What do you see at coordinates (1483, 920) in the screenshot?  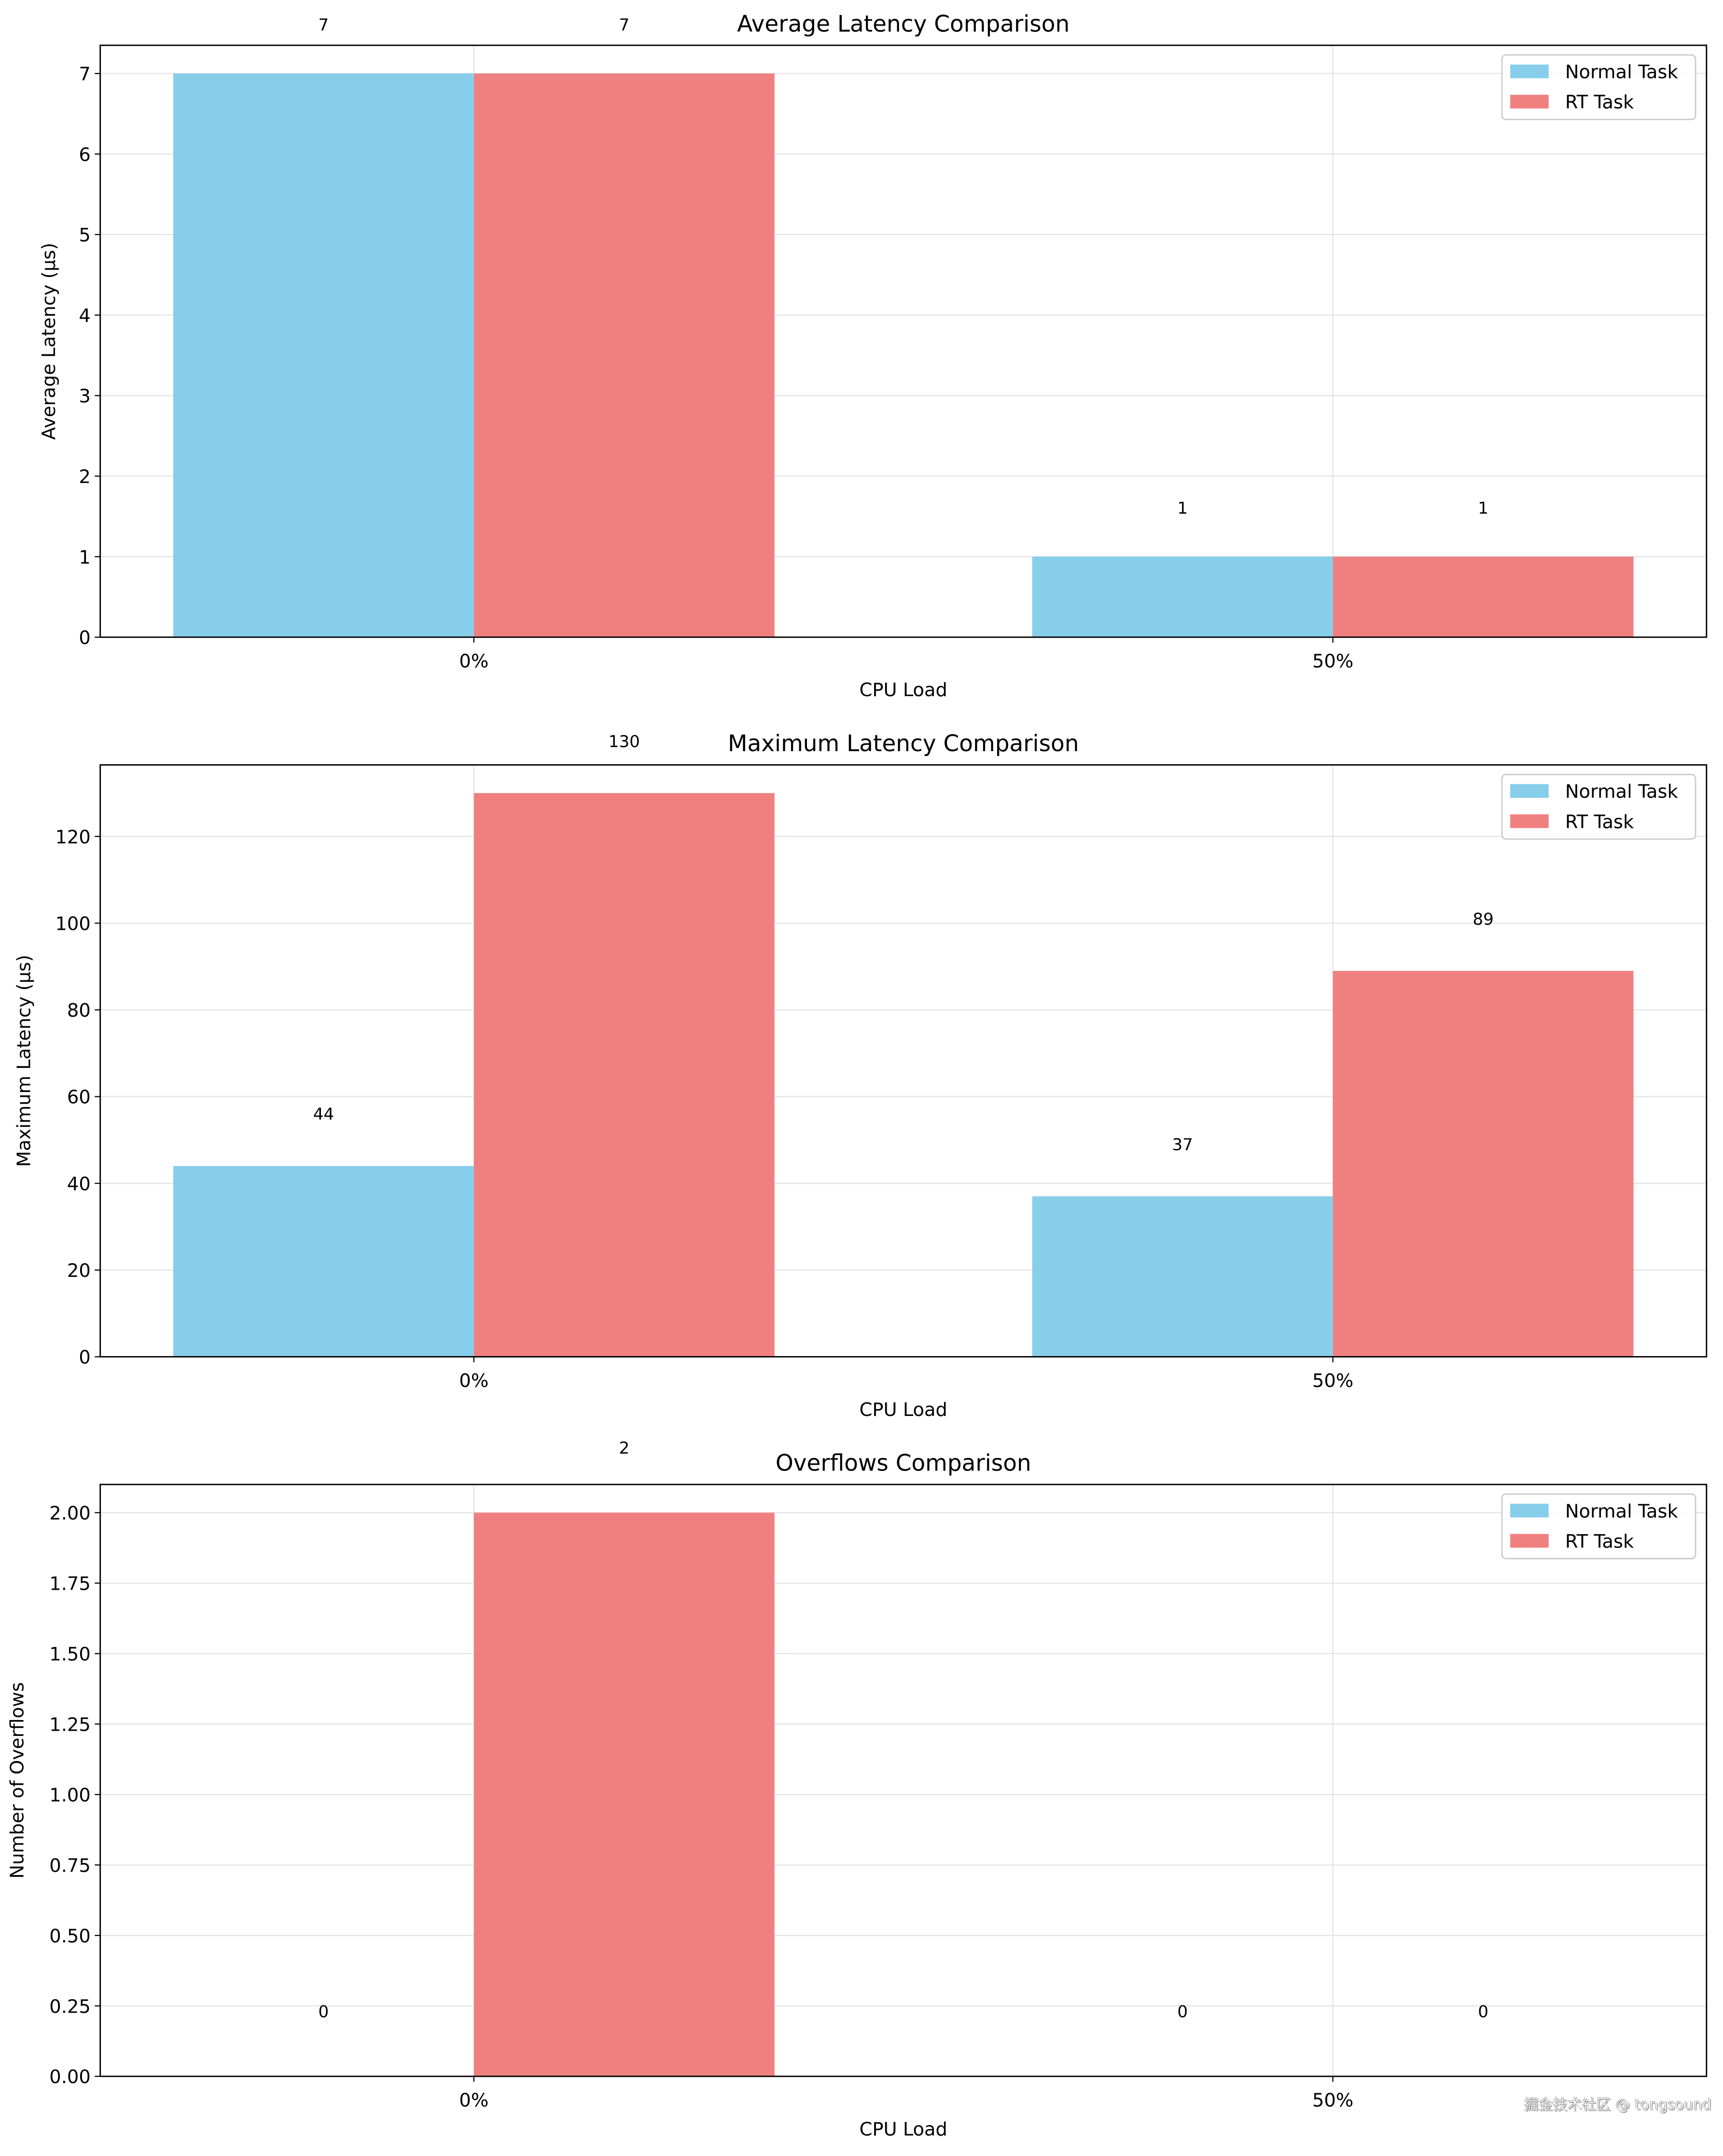 I see `data-label: 89` at bounding box center [1483, 920].